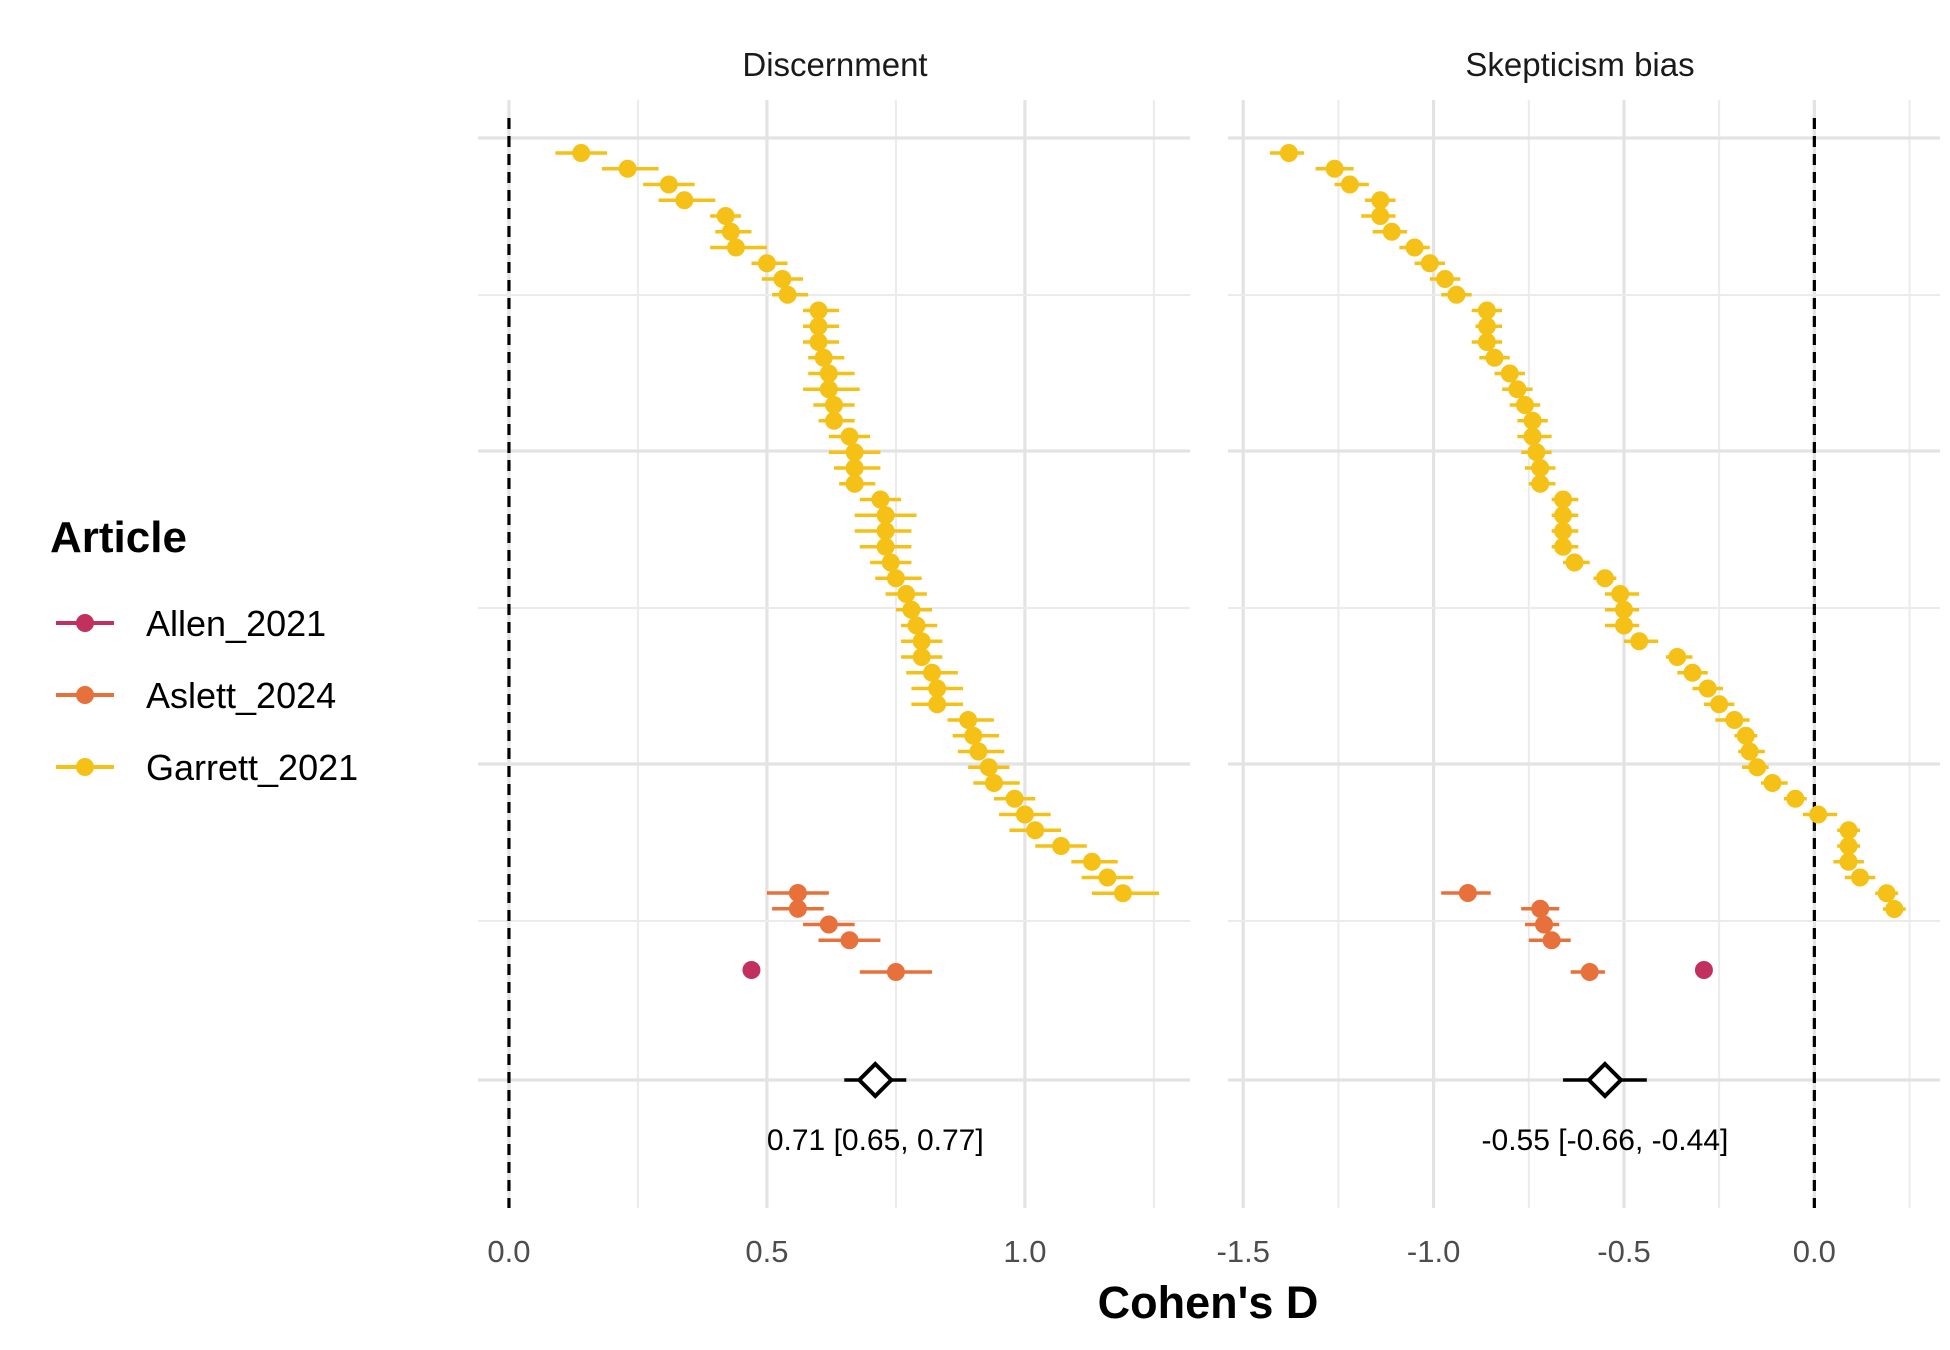 The image size is (1950, 1350). What do you see at coordinates (1579, 64) in the screenshot?
I see `panel-title: Skepticism bias` at bounding box center [1579, 64].